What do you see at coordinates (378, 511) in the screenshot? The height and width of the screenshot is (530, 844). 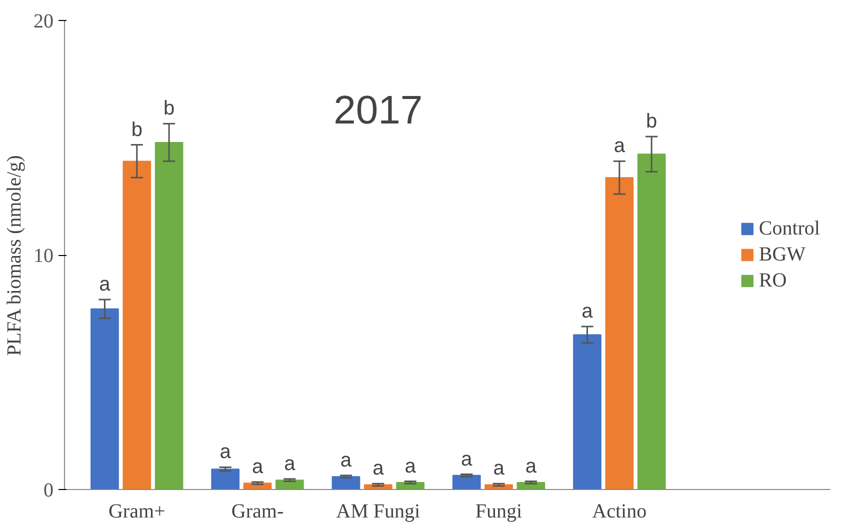 I see `x-tick-label: AM Fungi` at bounding box center [378, 511].